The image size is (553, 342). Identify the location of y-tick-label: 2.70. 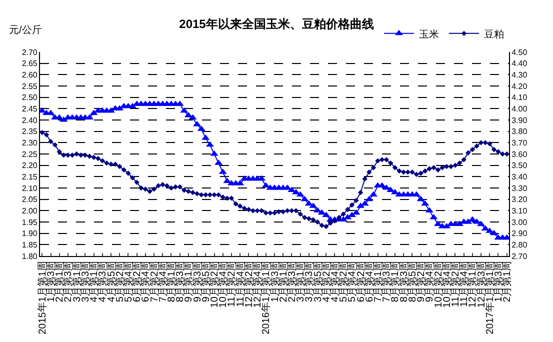
(30, 52).